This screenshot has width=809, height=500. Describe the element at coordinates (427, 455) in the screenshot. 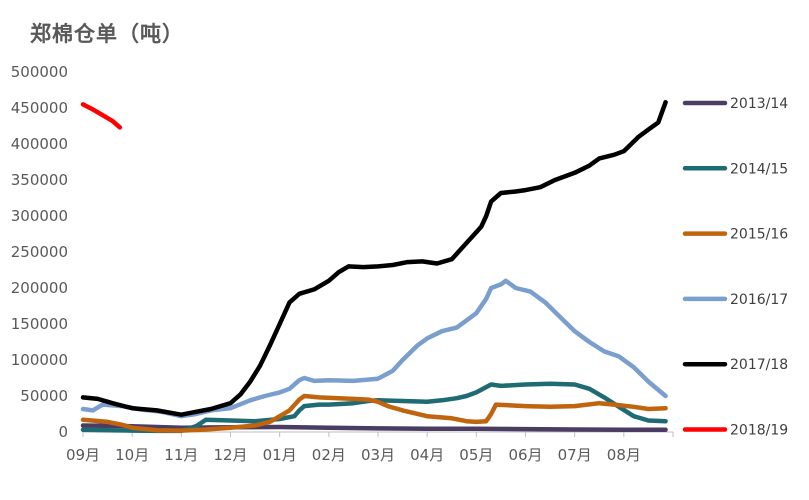

I see `x-tick-label: 04月` at that location.